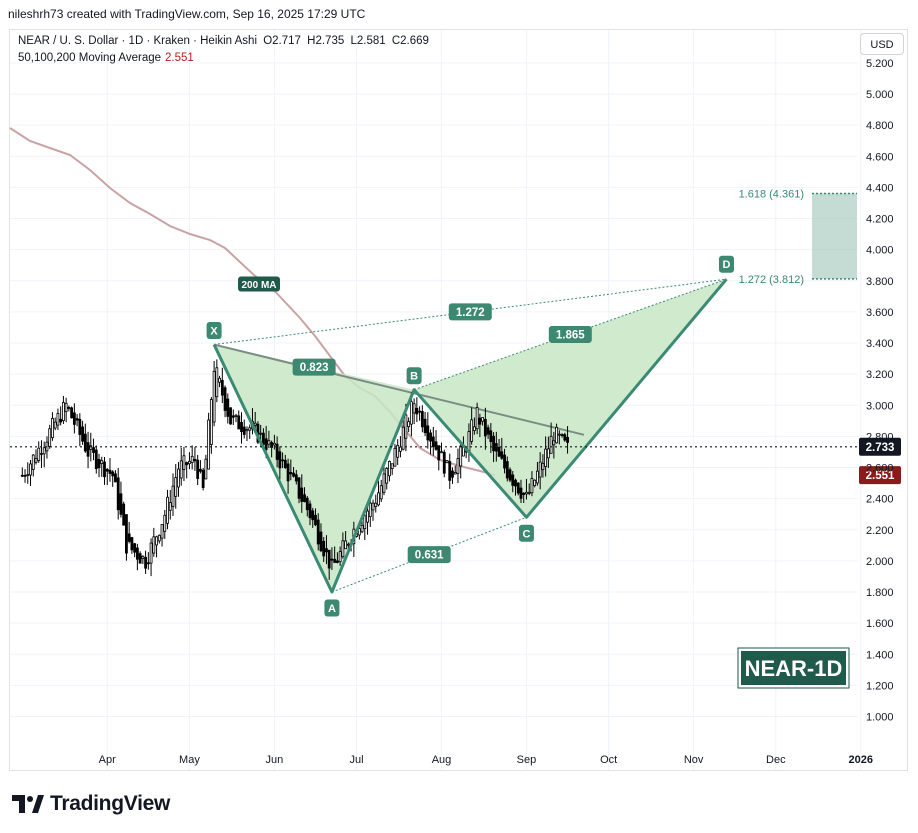 Image resolution: width=918 pixels, height=833 pixels. I want to click on point-label-d: D, so click(727, 265).